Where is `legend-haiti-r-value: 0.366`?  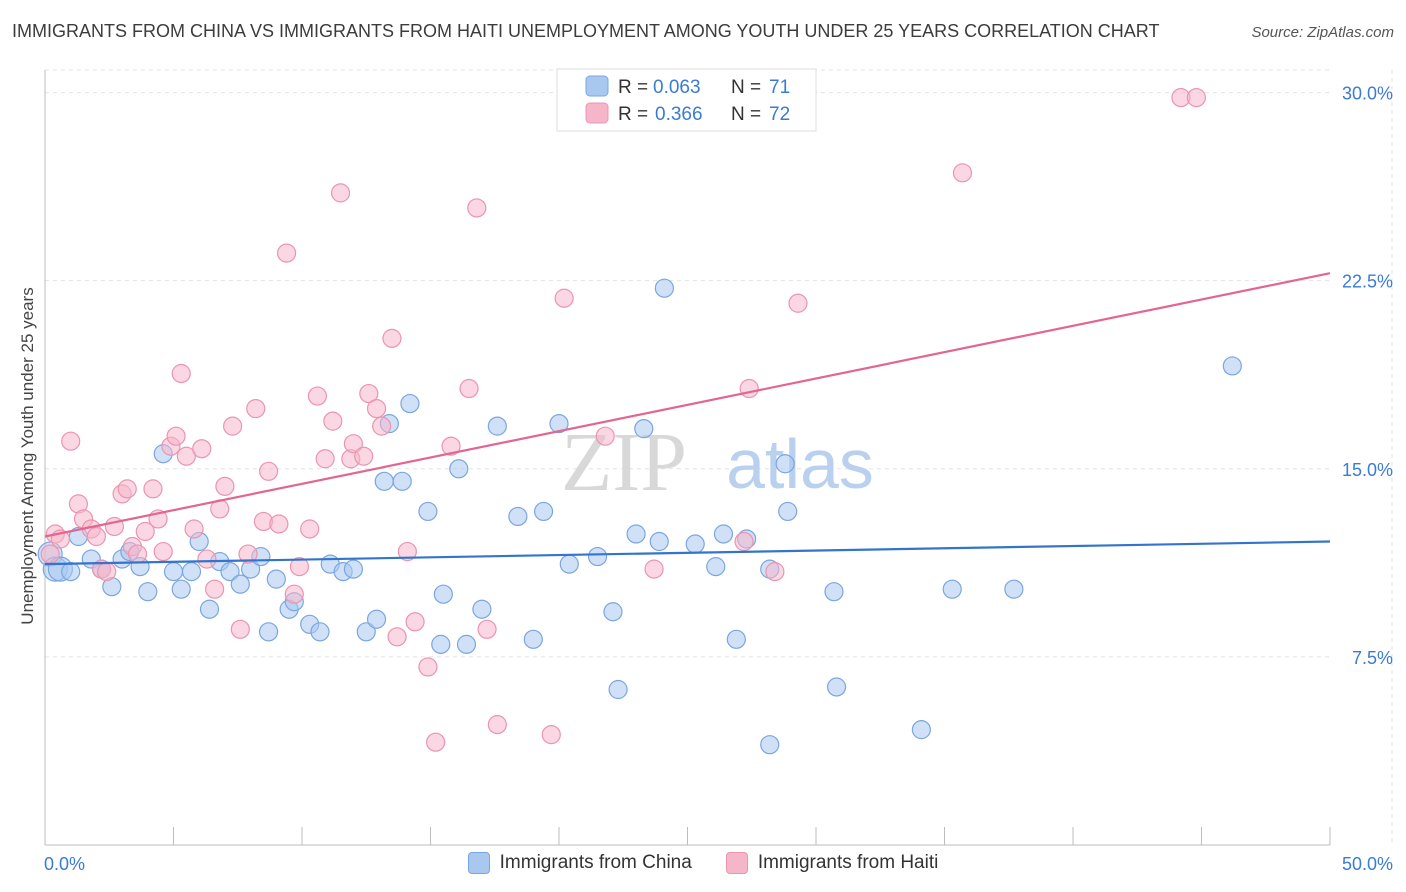 legend-haiti-r-value: 0.366 is located at coordinates (679, 114).